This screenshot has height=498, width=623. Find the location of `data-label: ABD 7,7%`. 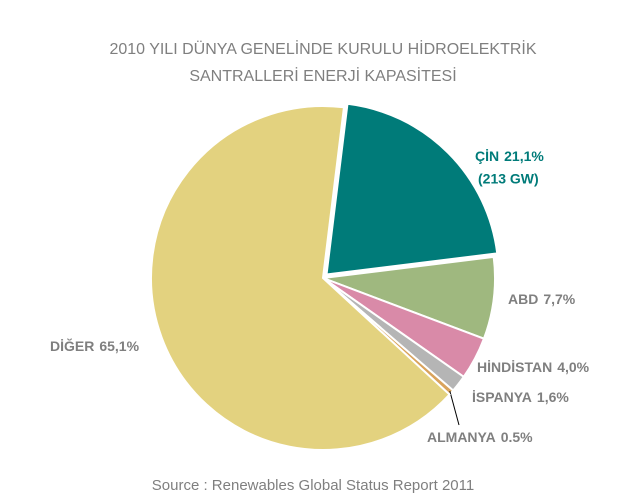

data-label: ABD 7,7% is located at coordinates (542, 299).